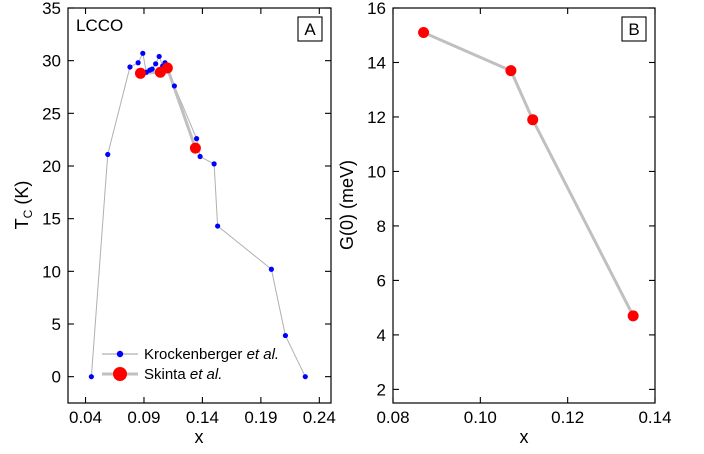 Image resolution: width=704 pixels, height=454 pixels. I want to click on panel-b-x-tick-label: 0.08, so click(392, 417).